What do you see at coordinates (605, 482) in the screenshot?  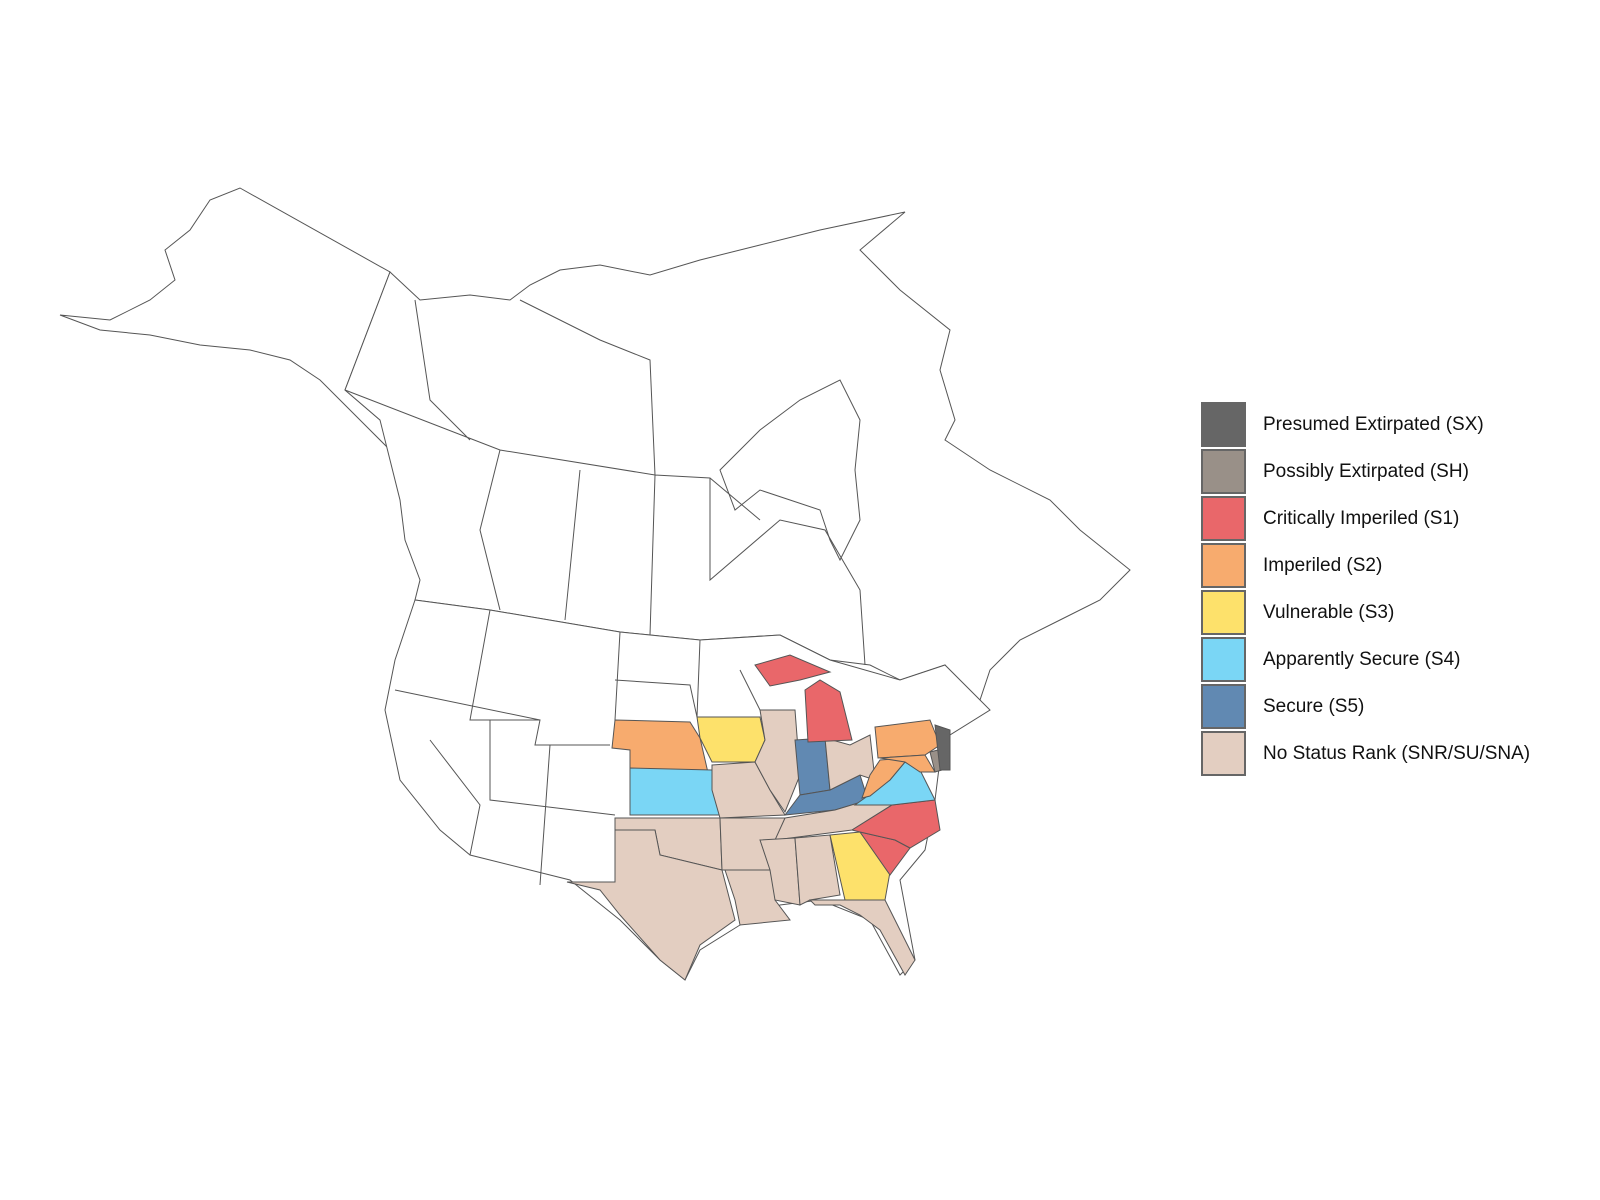 I see `province-borders` at bounding box center [605, 482].